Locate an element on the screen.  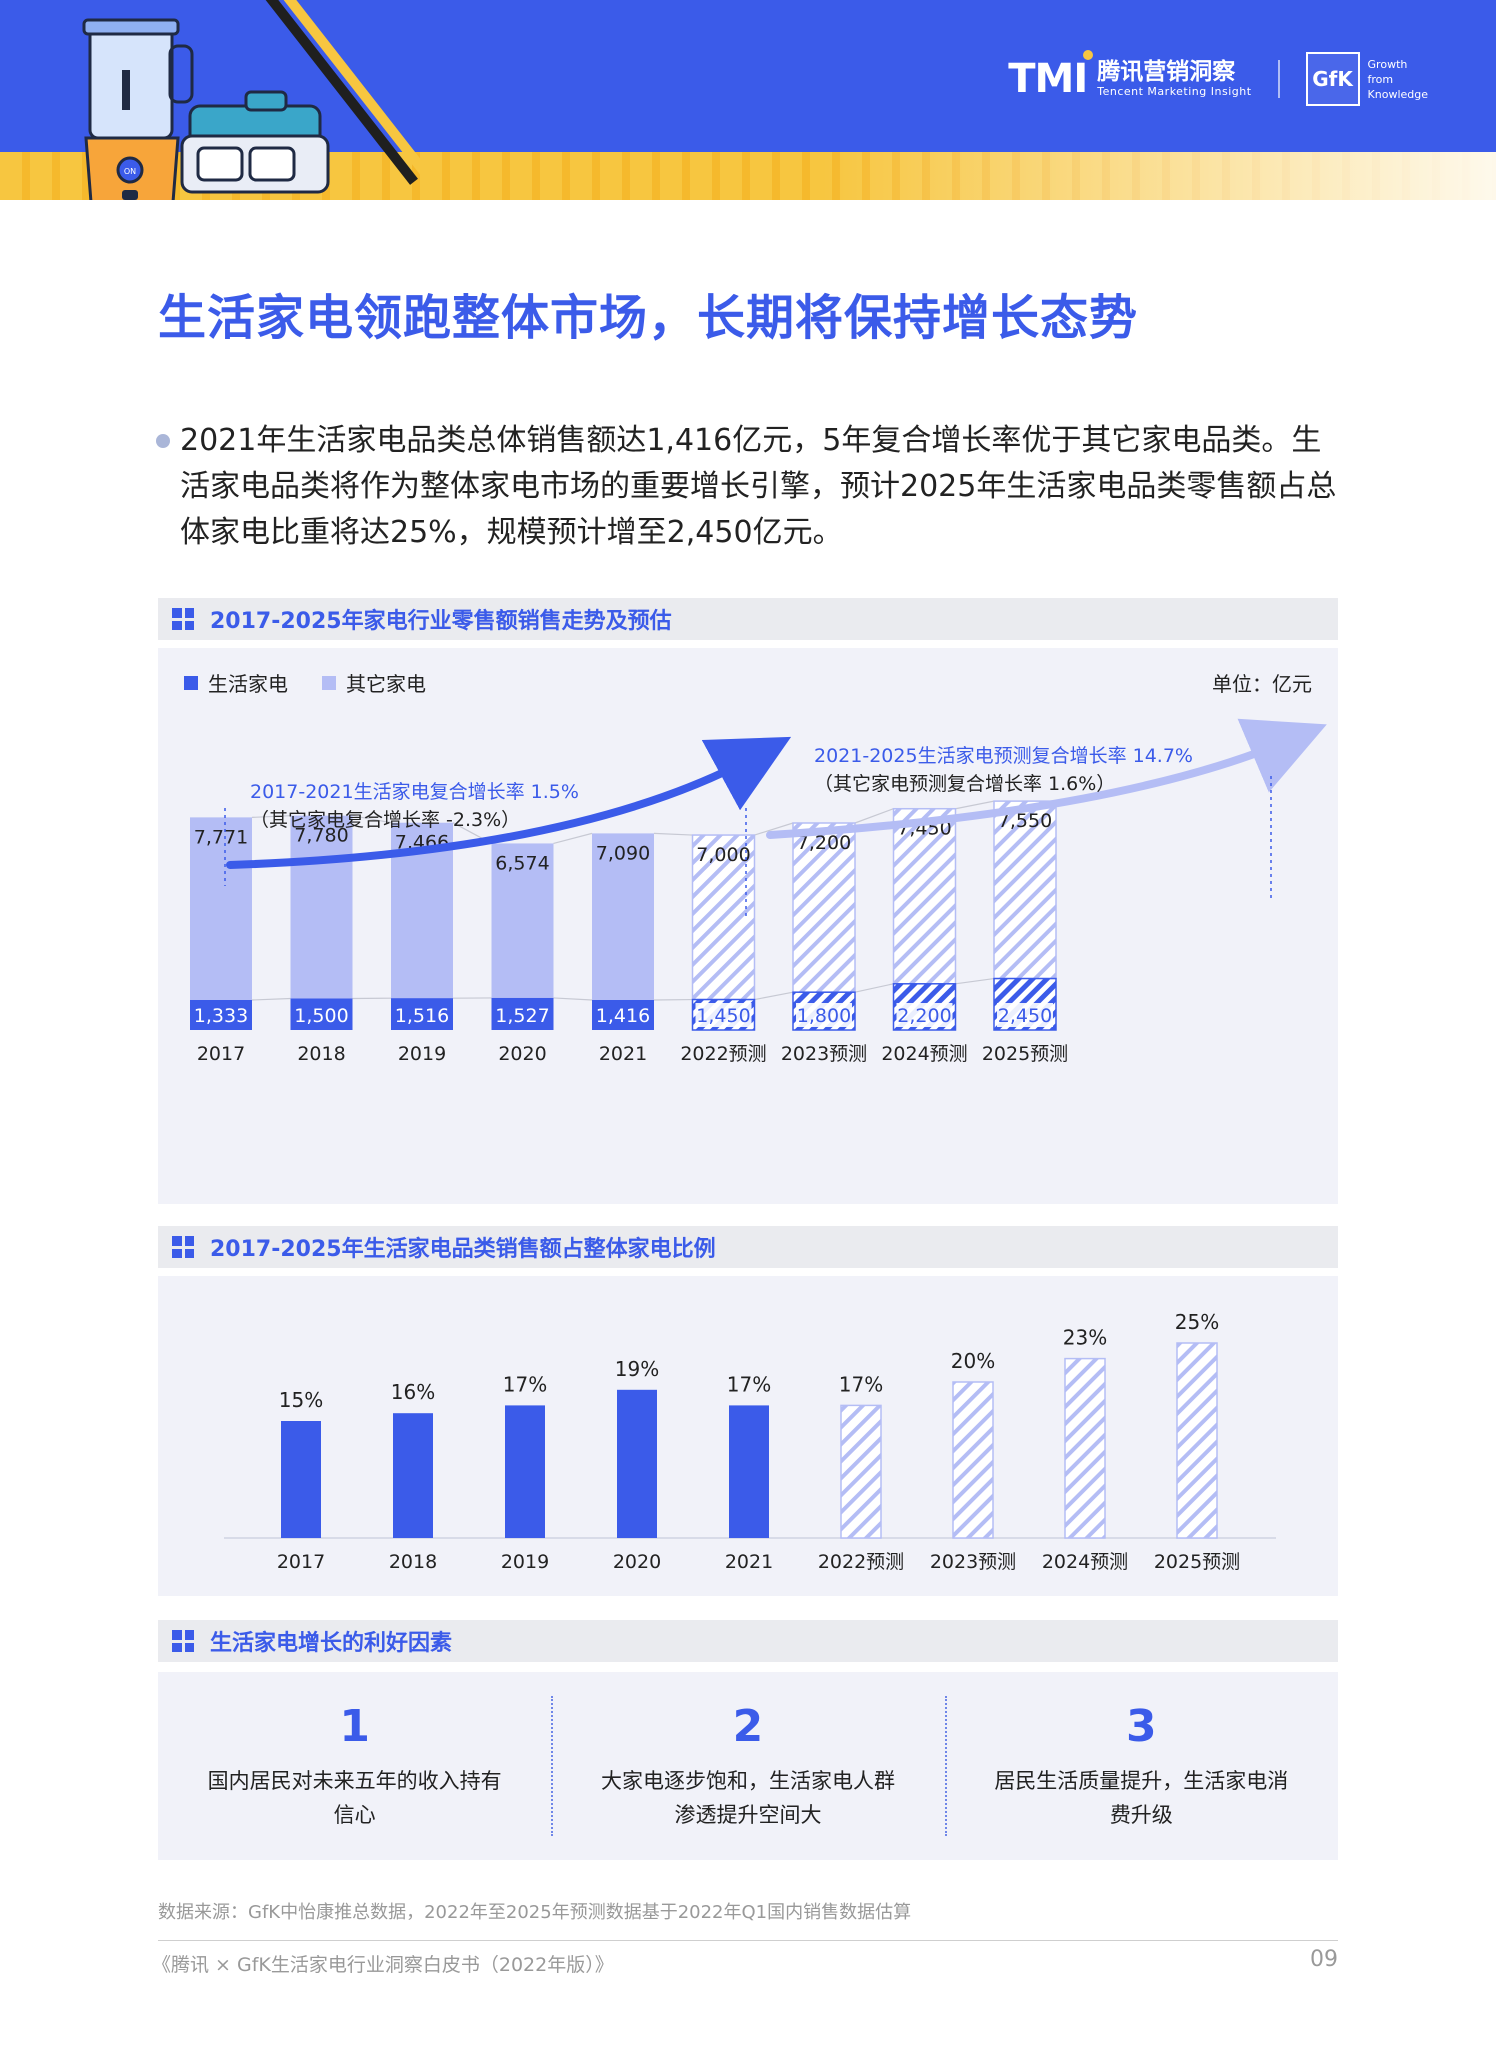
label-other-2017: 7,771 is located at coordinates (221, 837).